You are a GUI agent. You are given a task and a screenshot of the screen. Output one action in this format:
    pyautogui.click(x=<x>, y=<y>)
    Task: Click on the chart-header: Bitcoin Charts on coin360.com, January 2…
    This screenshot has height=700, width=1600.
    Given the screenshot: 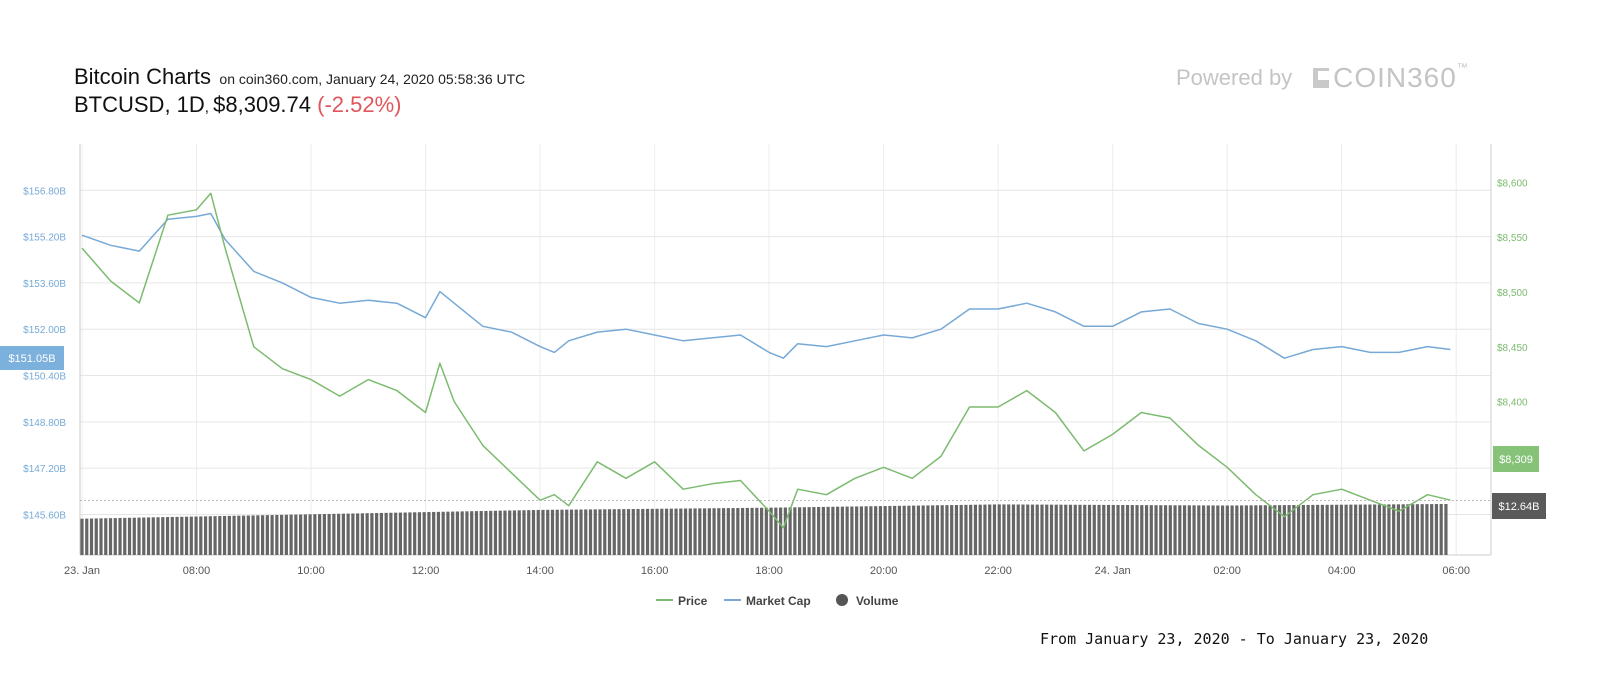 What is the action you would take?
    pyautogui.click(x=299, y=77)
    